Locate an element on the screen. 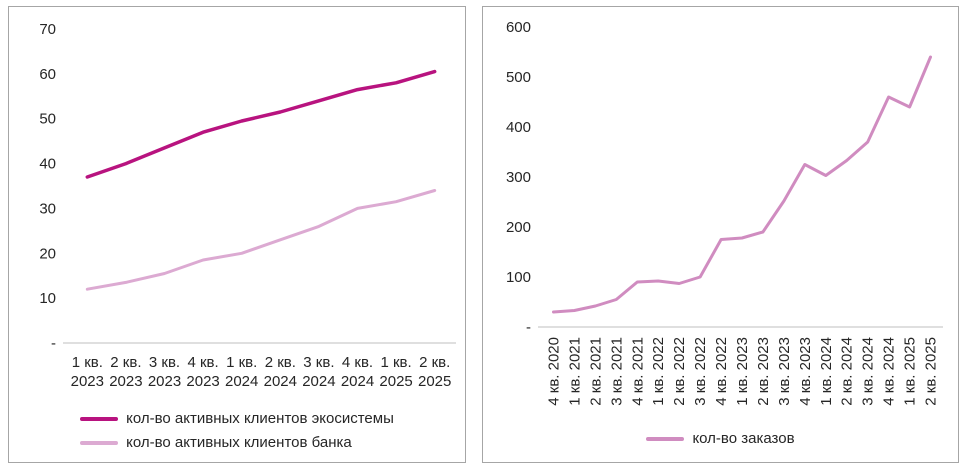  x-tick-label: 4 кв. 2023 is located at coordinates (804, 371).